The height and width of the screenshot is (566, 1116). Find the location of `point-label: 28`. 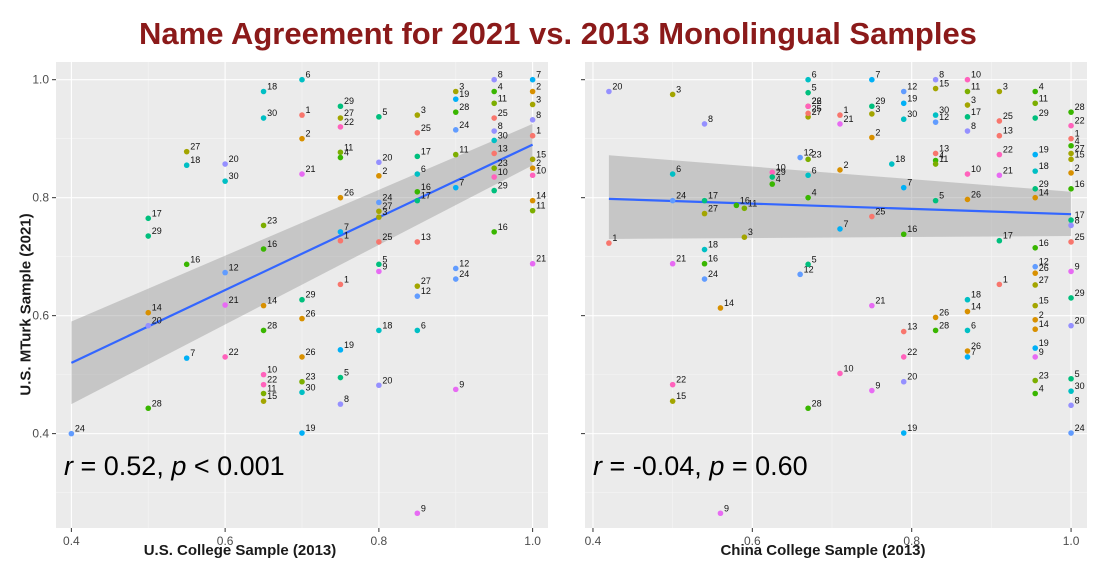

point-label: 28 is located at coordinates (944, 325).